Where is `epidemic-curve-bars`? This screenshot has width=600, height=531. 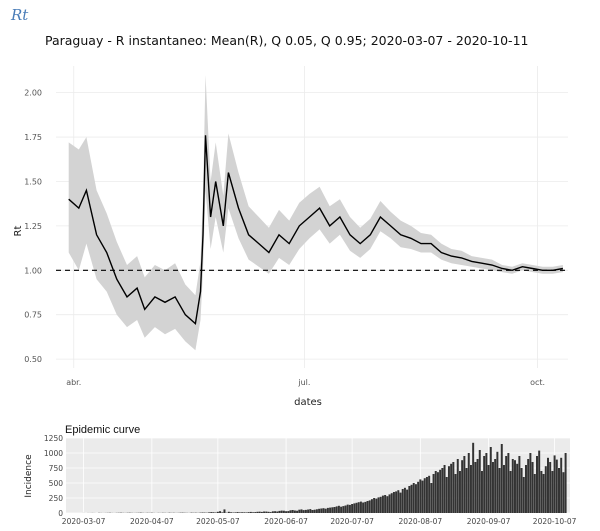
epidemic-curve-bars is located at coordinates (324, 477).